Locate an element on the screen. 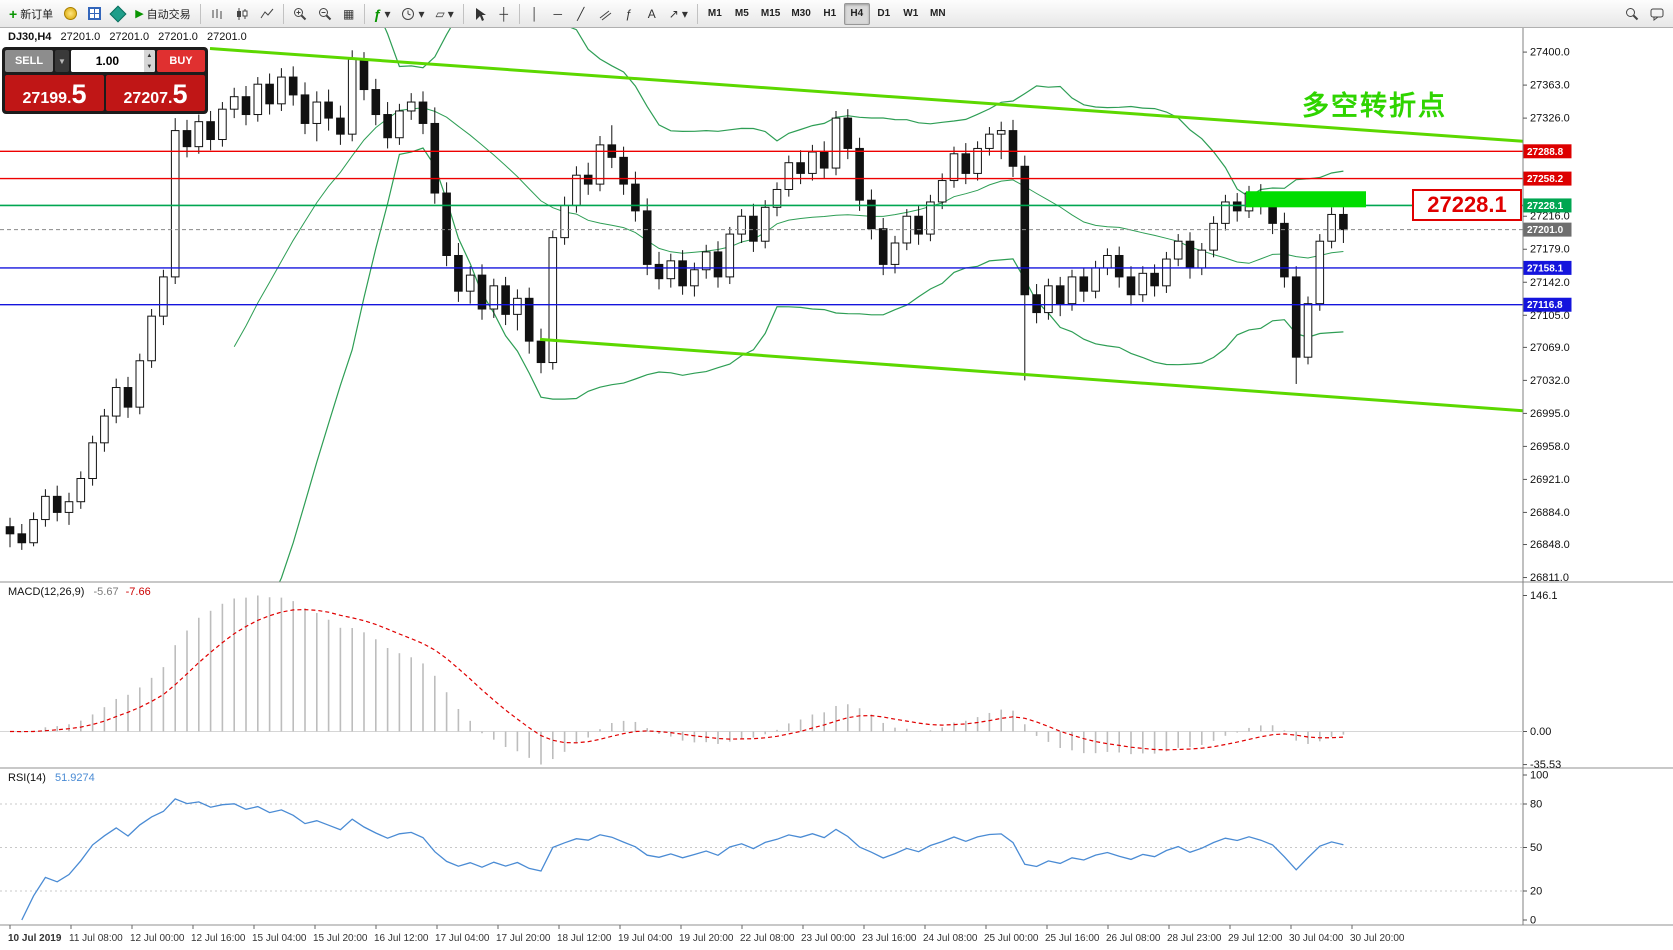  svg-text: 27258.2 is located at coordinates (1545, 179).